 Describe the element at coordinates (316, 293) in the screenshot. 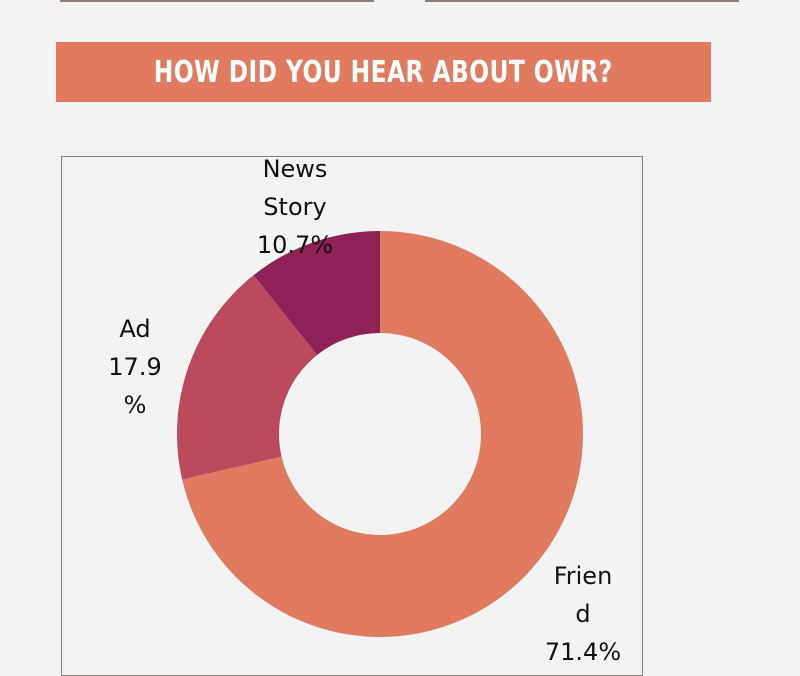

I see `slice-news-story` at that location.